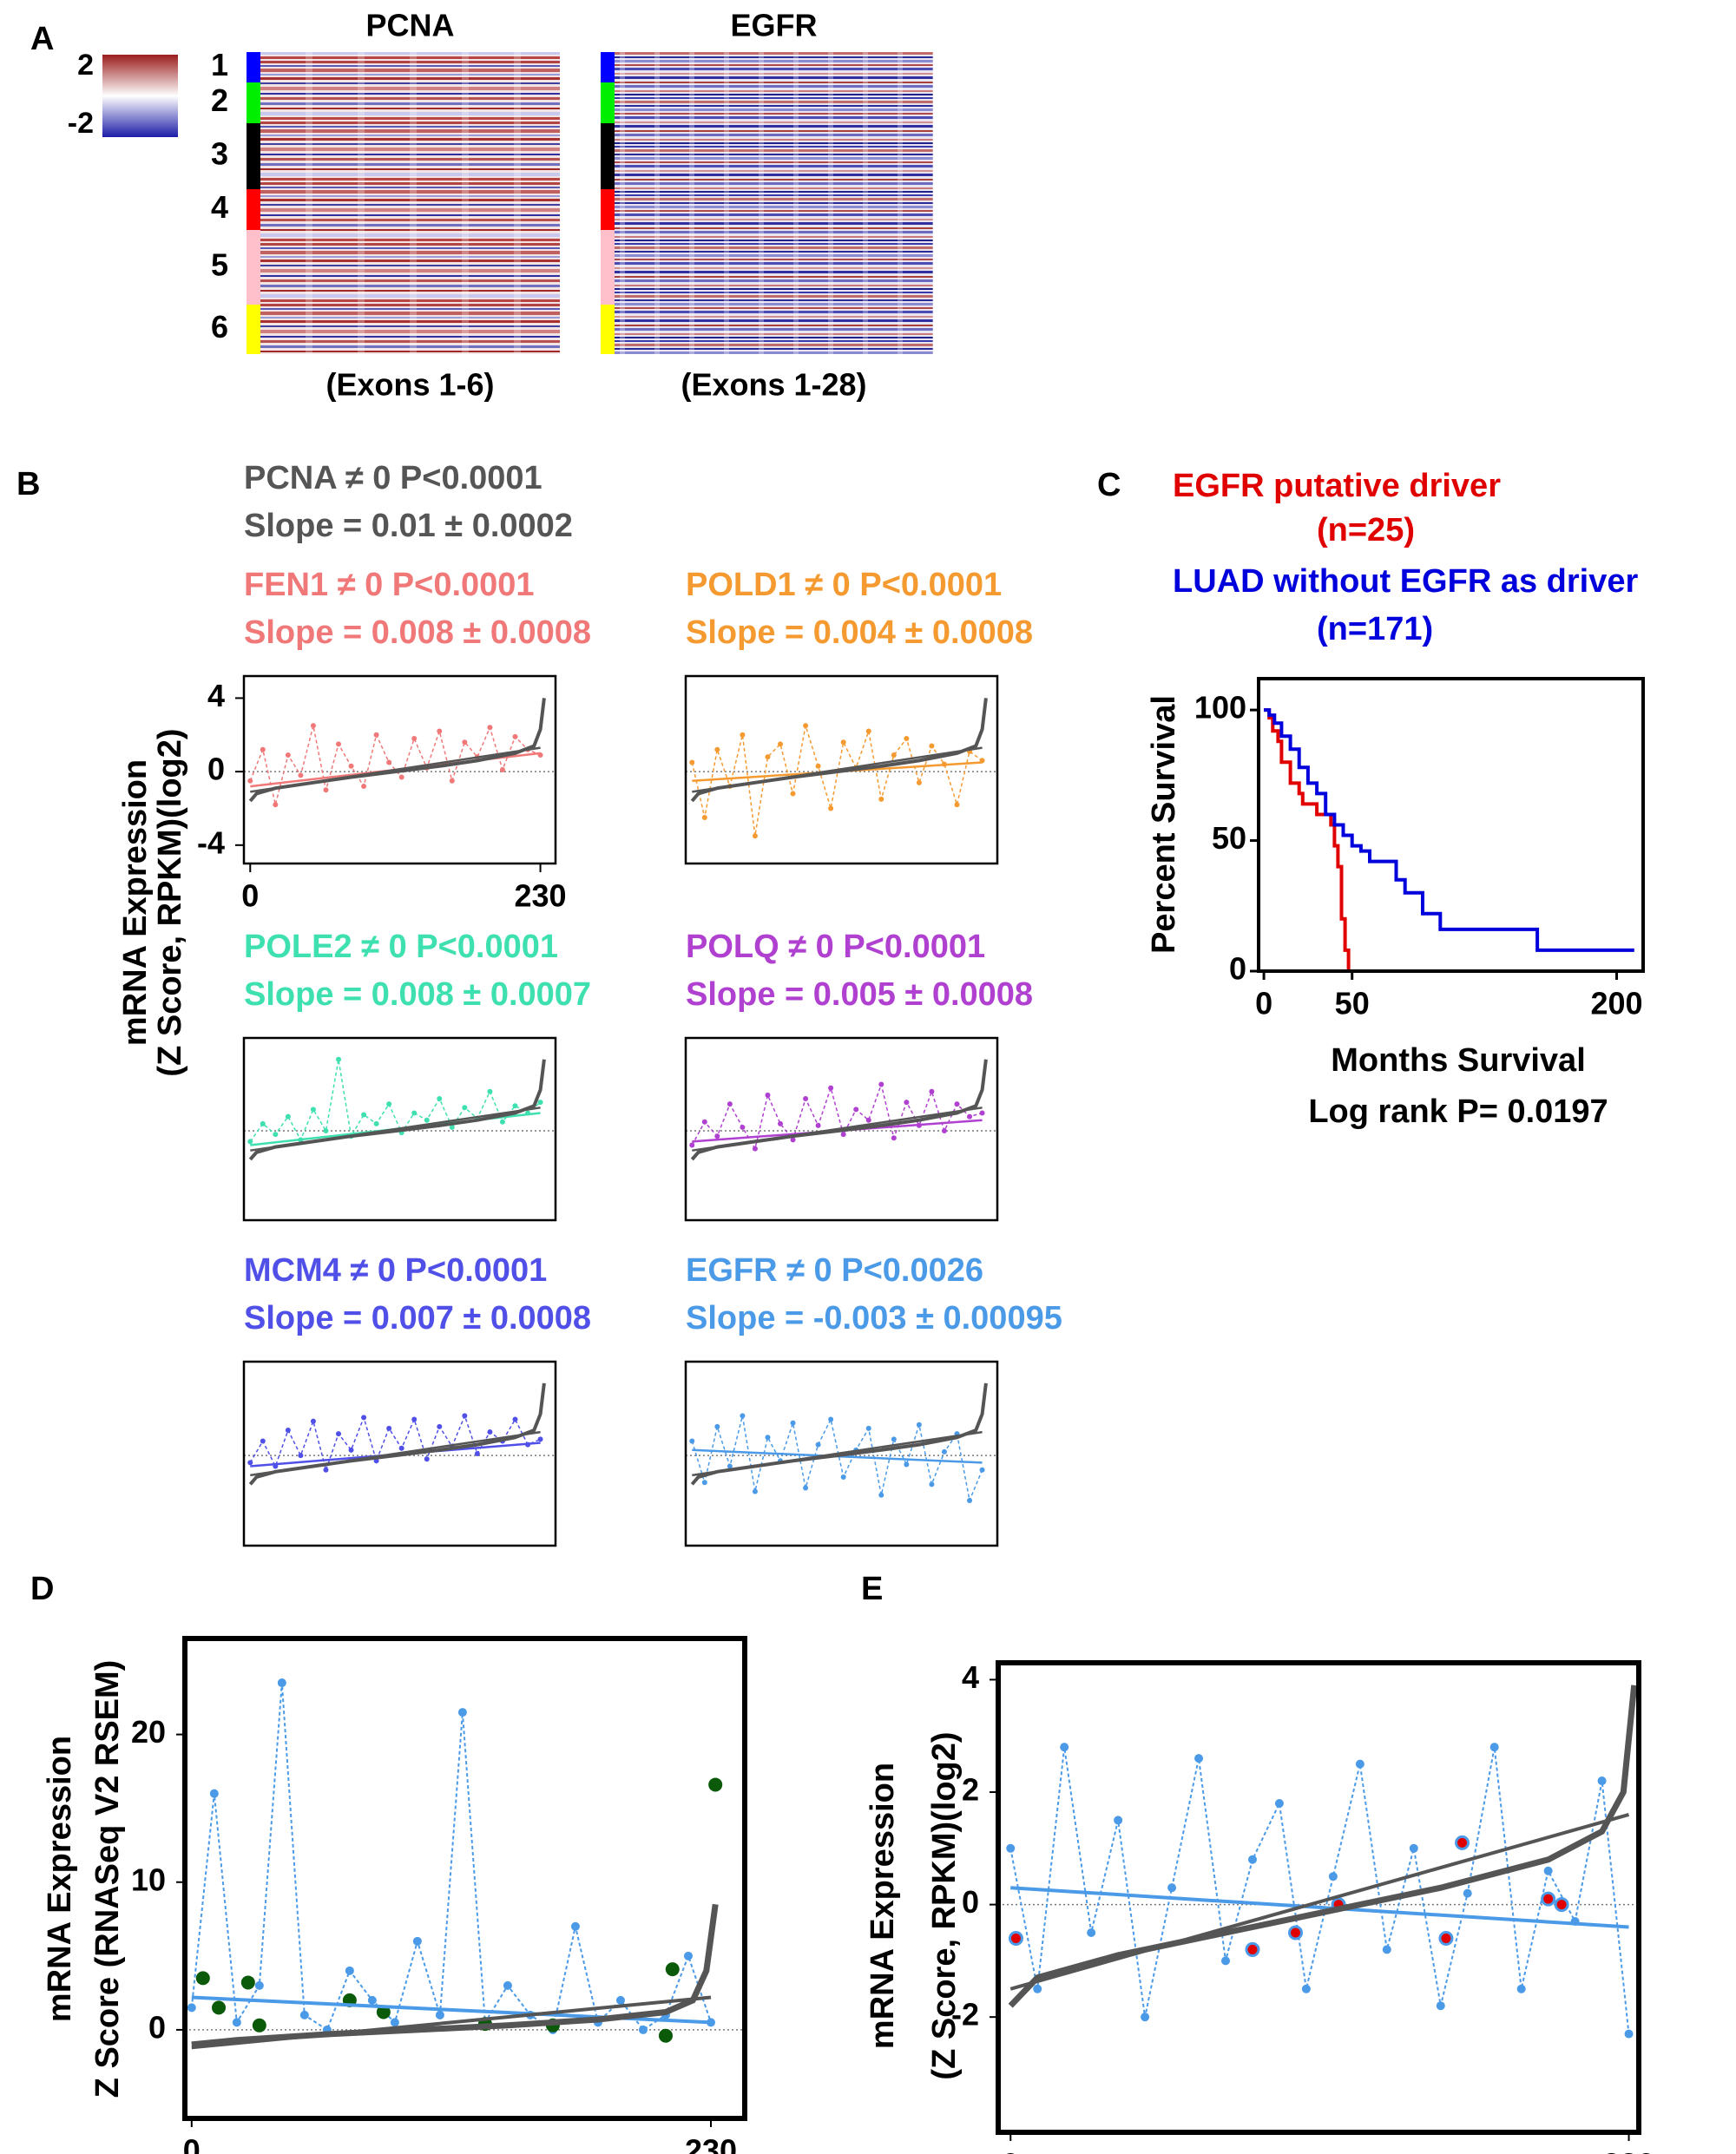 This screenshot has width=1736, height=2154. Describe the element at coordinates (60, 1879) in the screenshot. I see `y-axis-title: mRNA Expression` at that location.